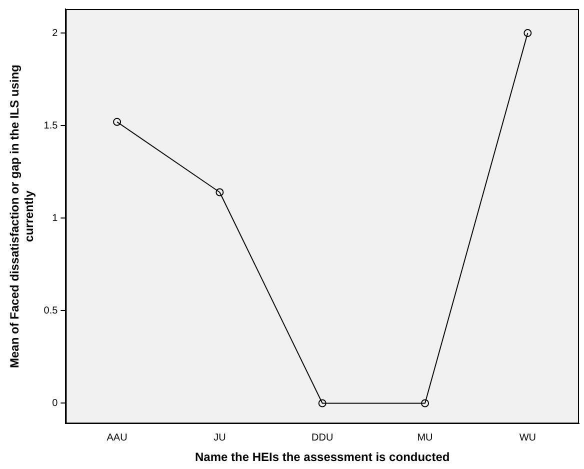  What do you see at coordinates (220, 438) in the screenshot?
I see `x-tick-label: JU` at bounding box center [220, 438].